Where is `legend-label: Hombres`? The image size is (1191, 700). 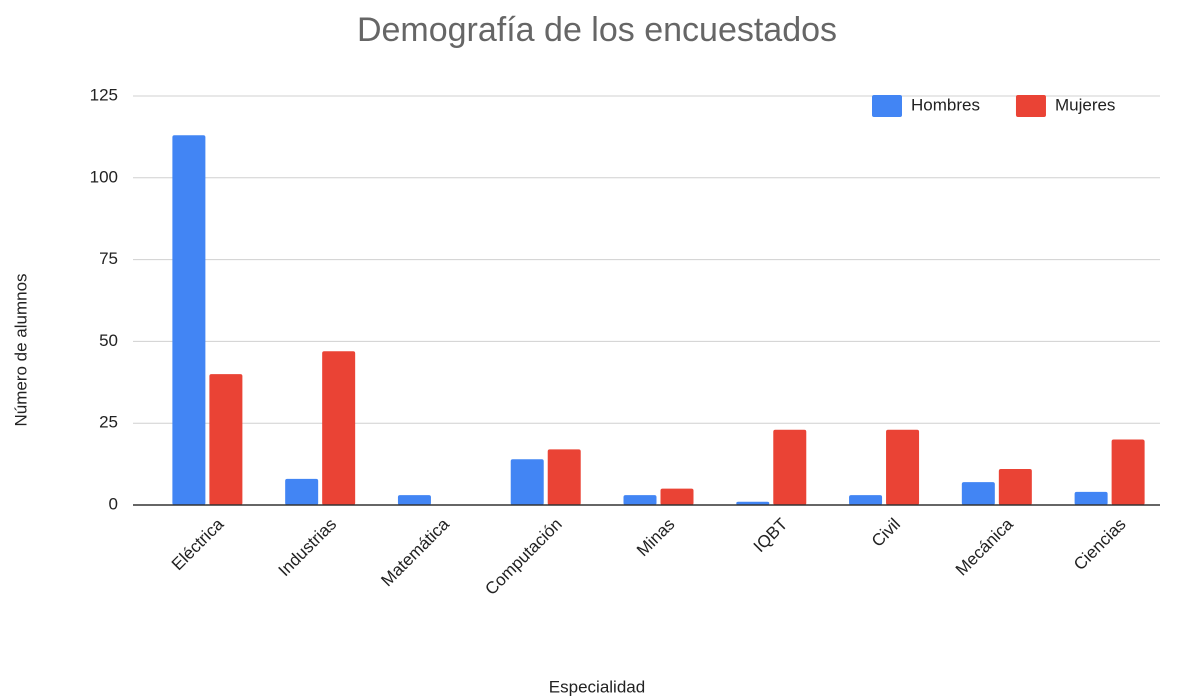 legend-label: Hombres is located at coordinates (945, 104).